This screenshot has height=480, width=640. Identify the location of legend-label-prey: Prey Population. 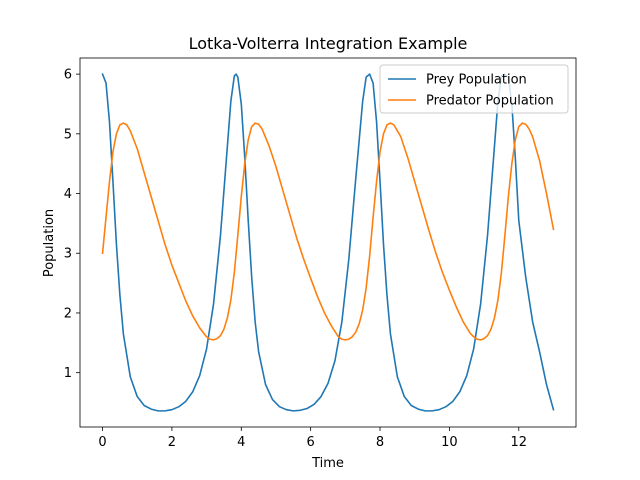
(476, 80).